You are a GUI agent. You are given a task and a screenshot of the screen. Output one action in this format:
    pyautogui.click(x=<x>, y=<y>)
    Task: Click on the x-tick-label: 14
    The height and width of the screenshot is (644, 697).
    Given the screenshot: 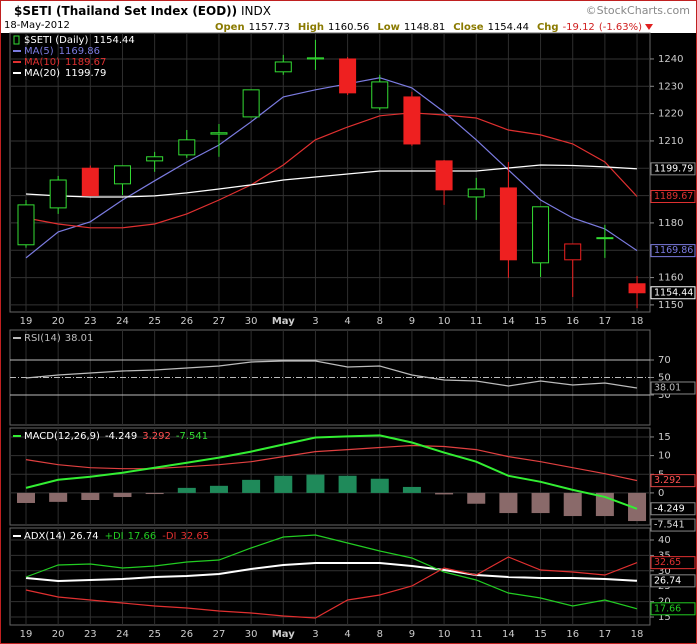 What is the action you would take?
    pyautogui.click(x=508, y=634)
    